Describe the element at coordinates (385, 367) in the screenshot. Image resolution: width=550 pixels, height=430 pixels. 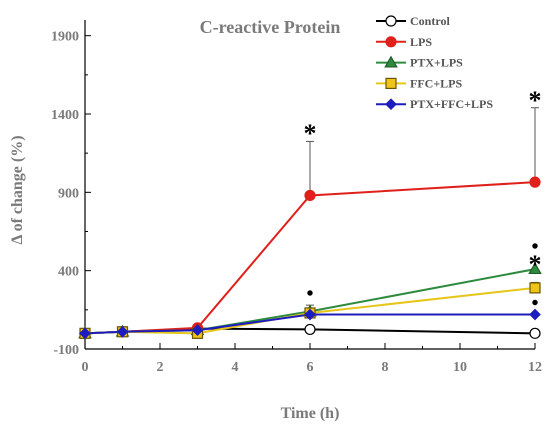
I see `x-tick-label: 8` at that location.